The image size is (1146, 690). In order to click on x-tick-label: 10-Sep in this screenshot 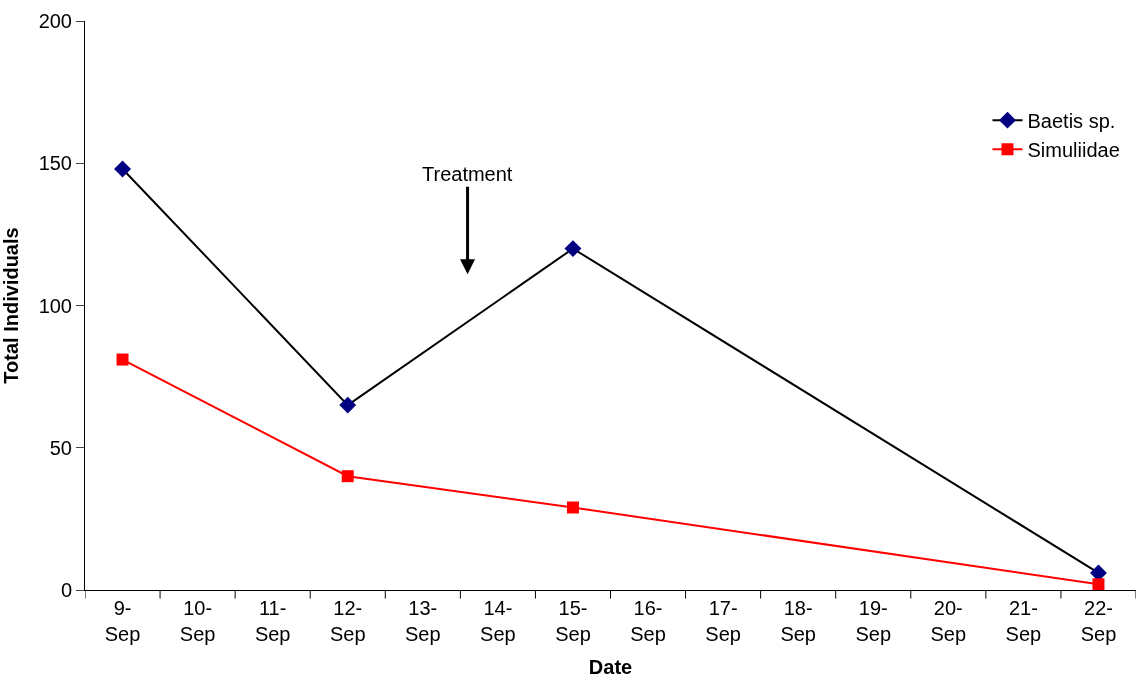, I will do `click(197, 621)`.